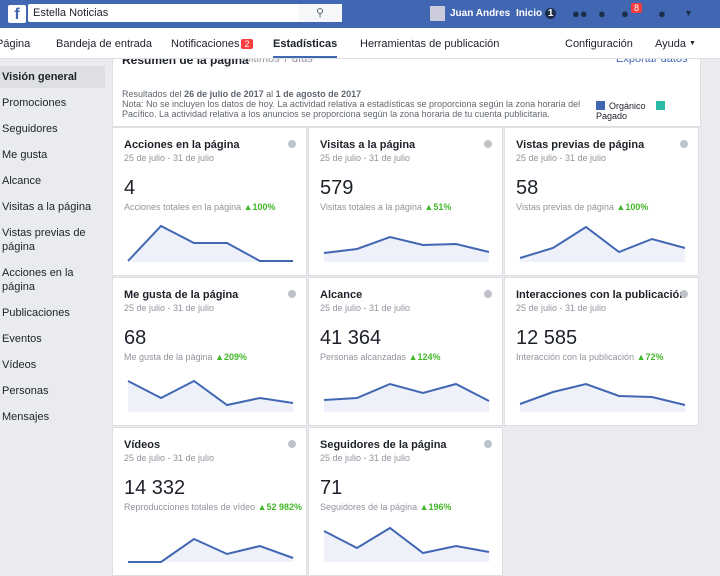  Describe the element at coordinates (383, 445) in the screenshot. I see `card-title: Seguidores de la página` at that location.